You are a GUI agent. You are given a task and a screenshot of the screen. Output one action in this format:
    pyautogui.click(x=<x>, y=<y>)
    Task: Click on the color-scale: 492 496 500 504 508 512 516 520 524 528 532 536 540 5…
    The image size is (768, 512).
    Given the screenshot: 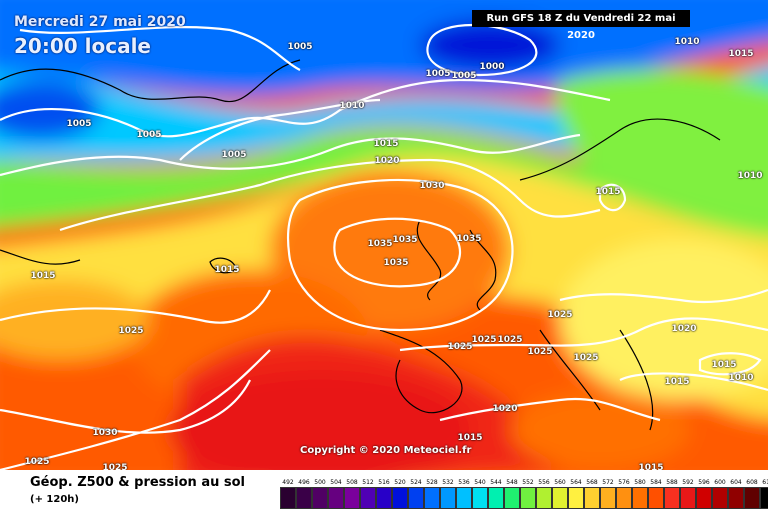 What is the action you would take?
    pyautogui.click(x=524, y=493)
    